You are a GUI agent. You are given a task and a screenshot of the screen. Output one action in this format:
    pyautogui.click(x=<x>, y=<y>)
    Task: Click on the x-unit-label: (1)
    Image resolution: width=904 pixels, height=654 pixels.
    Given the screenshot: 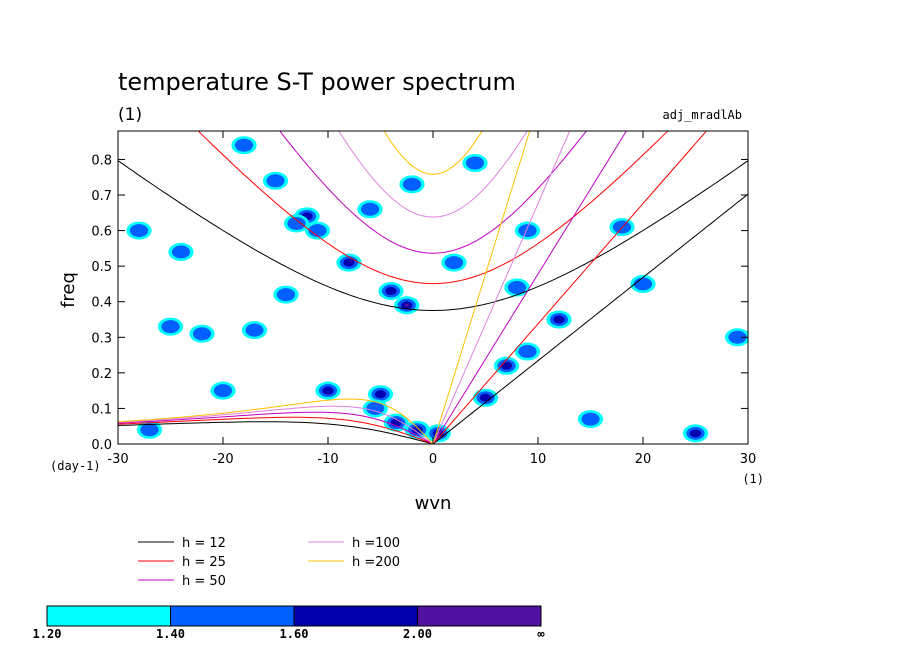 What is the action you would take?
    pyautogui.click(x=753, y=479)
    